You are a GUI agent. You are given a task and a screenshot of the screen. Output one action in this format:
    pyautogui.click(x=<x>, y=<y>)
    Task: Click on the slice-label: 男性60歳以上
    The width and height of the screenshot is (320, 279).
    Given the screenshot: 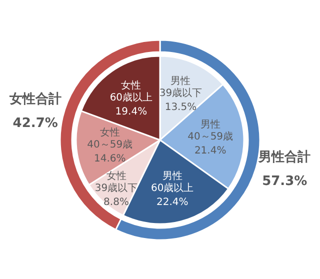 What is the action you would take?
    pyautogui.click(x=172, y=182)
    